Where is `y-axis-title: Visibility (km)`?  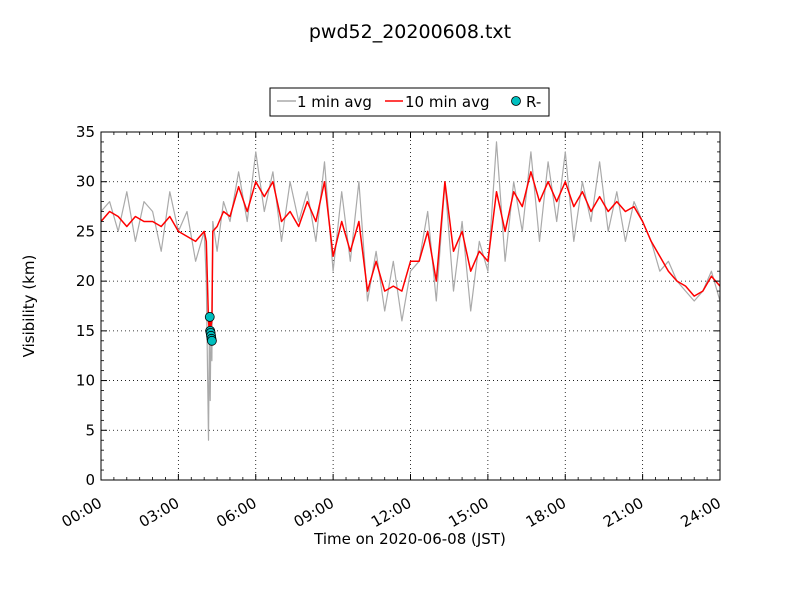 y-axis-title: Visibility (km) is located at coordinates (29, 306).